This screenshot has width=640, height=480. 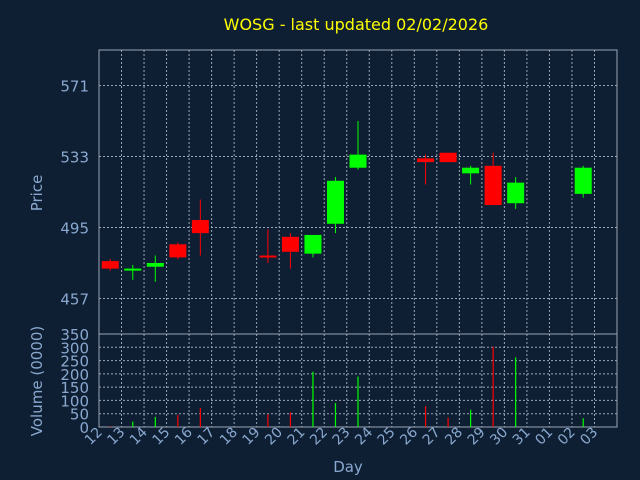 I want to click on x-tick-label: 22, so click(x=319, y=437).